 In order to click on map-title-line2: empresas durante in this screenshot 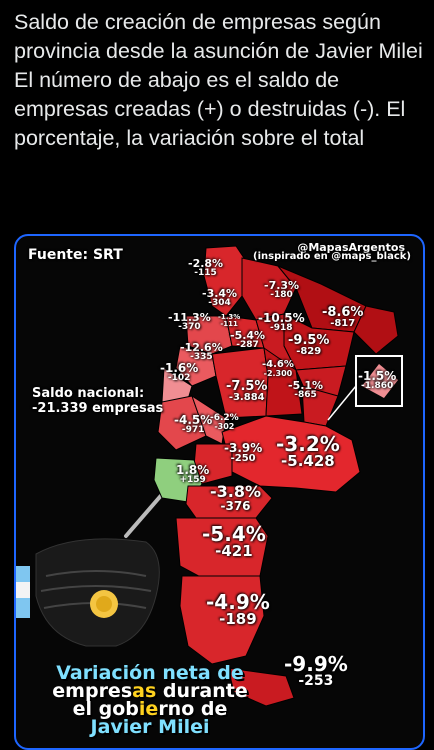, I will do `click(150, 691)`.